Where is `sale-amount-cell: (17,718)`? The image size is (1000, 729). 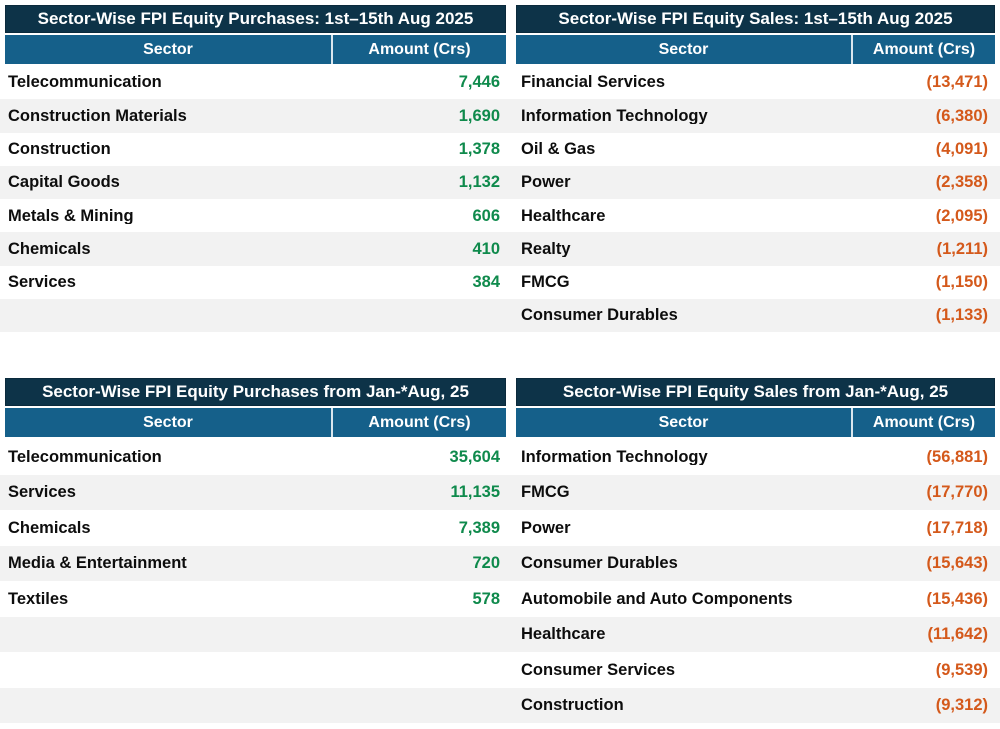 sale-amount-cell: (17,718) is located at coordinates (957, 528).